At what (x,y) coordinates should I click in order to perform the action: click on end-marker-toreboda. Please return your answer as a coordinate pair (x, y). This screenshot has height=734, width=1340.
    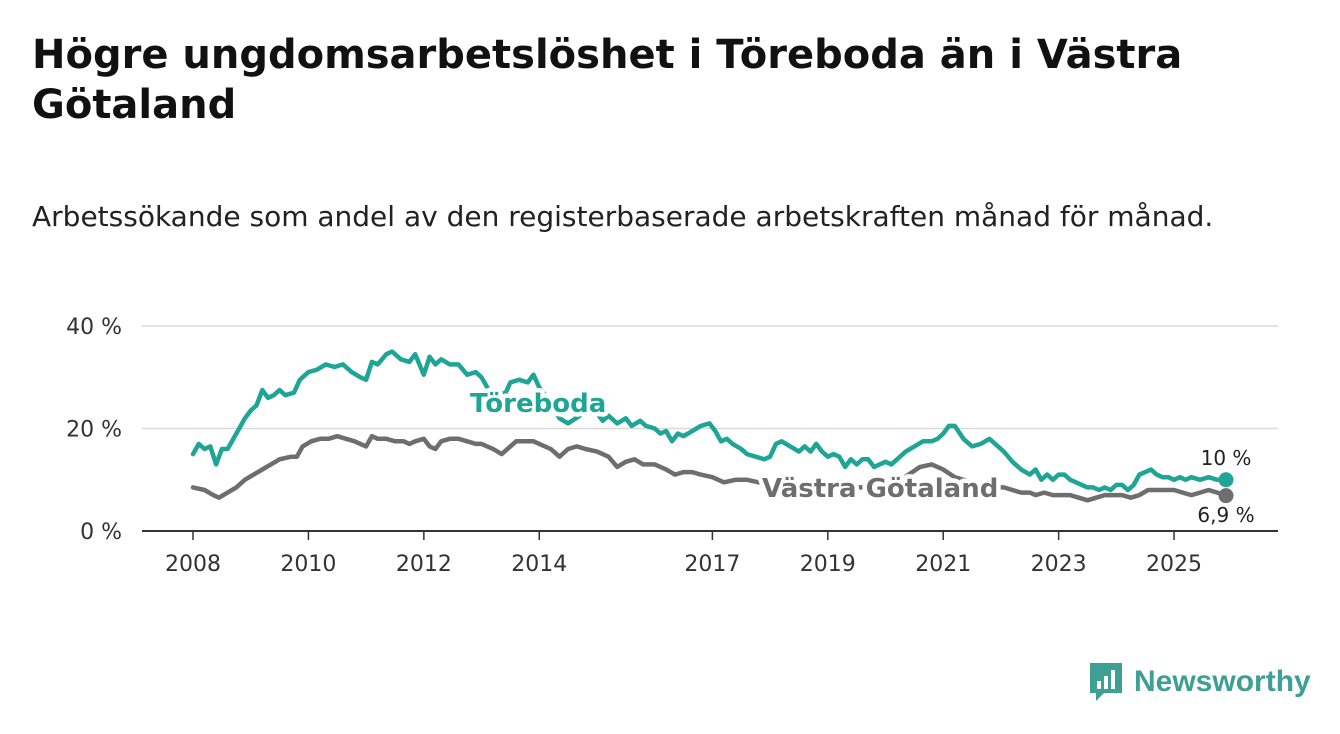
    Looking at the image, I should click on (1226, 480).